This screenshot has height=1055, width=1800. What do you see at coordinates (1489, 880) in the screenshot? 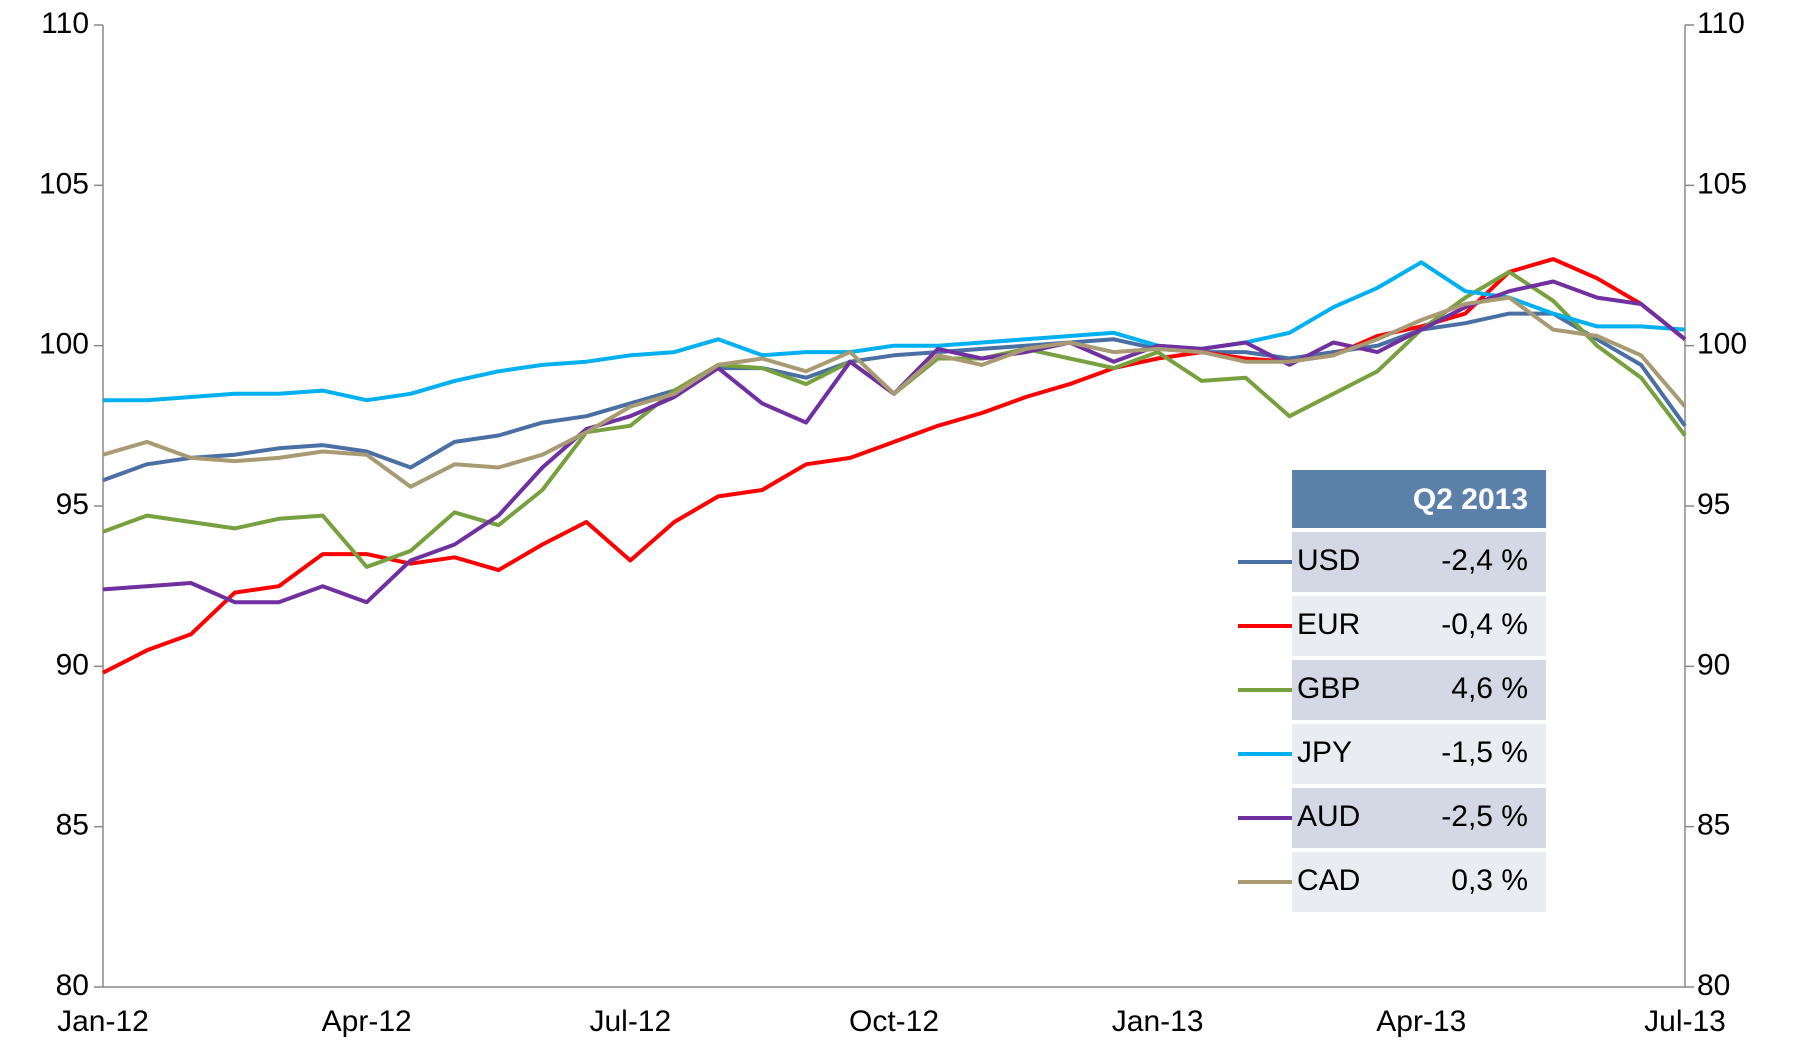
I see `legend-value: 0,3 %` at bounding box center [1489, 880].